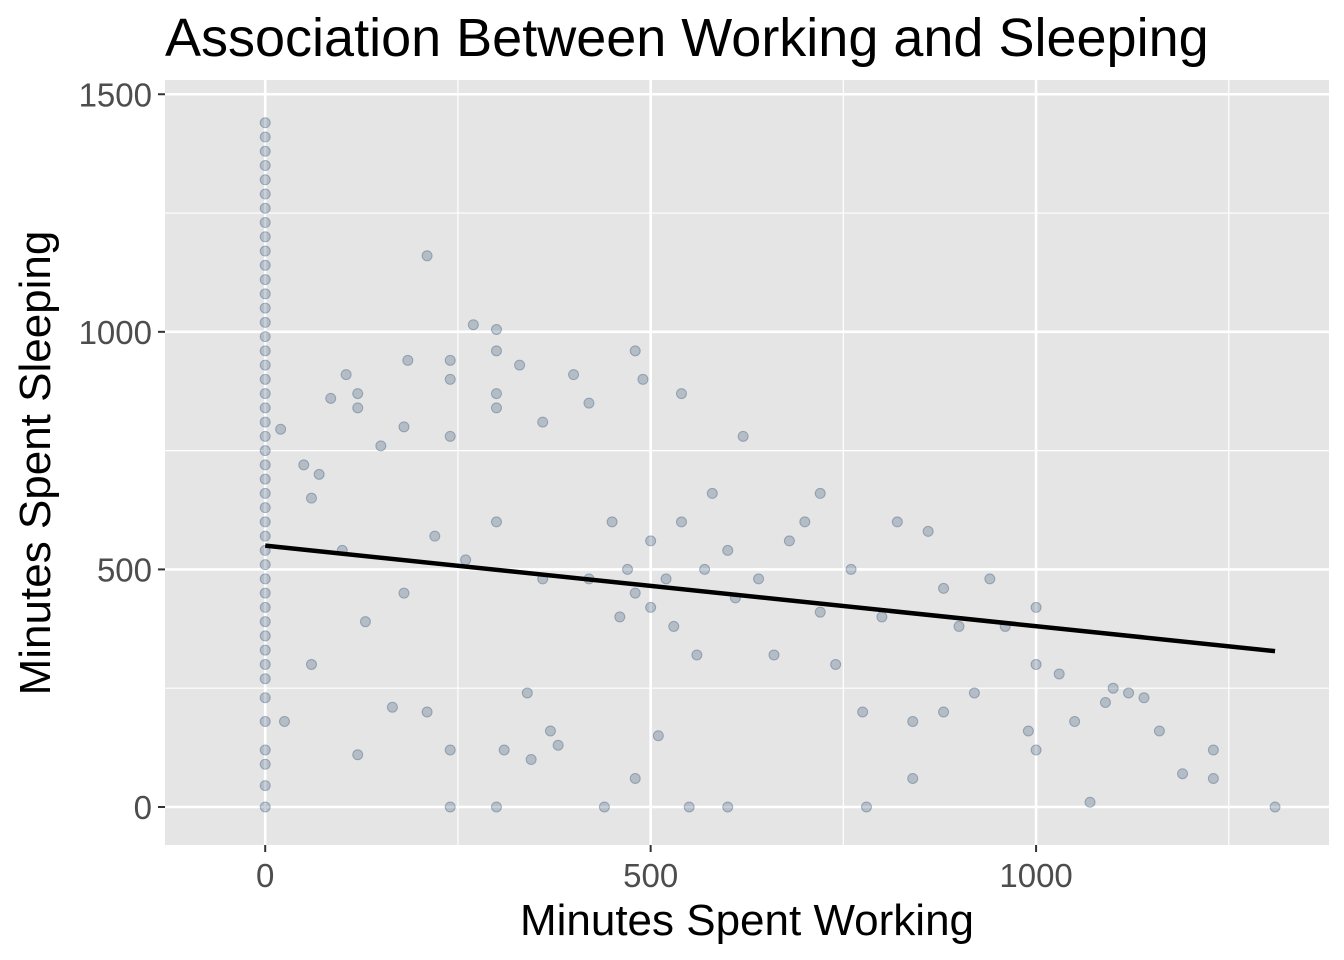  Describe the element at coordinates (115, 94) in the screenshot. I see `y-tick-label: 1500` at that location.